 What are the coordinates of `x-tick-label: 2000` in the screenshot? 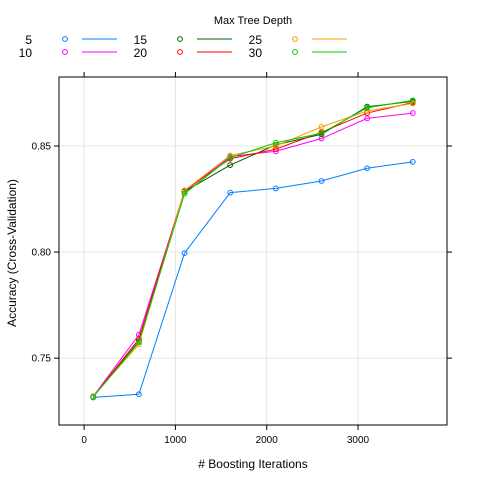 It's located at (267, 440).